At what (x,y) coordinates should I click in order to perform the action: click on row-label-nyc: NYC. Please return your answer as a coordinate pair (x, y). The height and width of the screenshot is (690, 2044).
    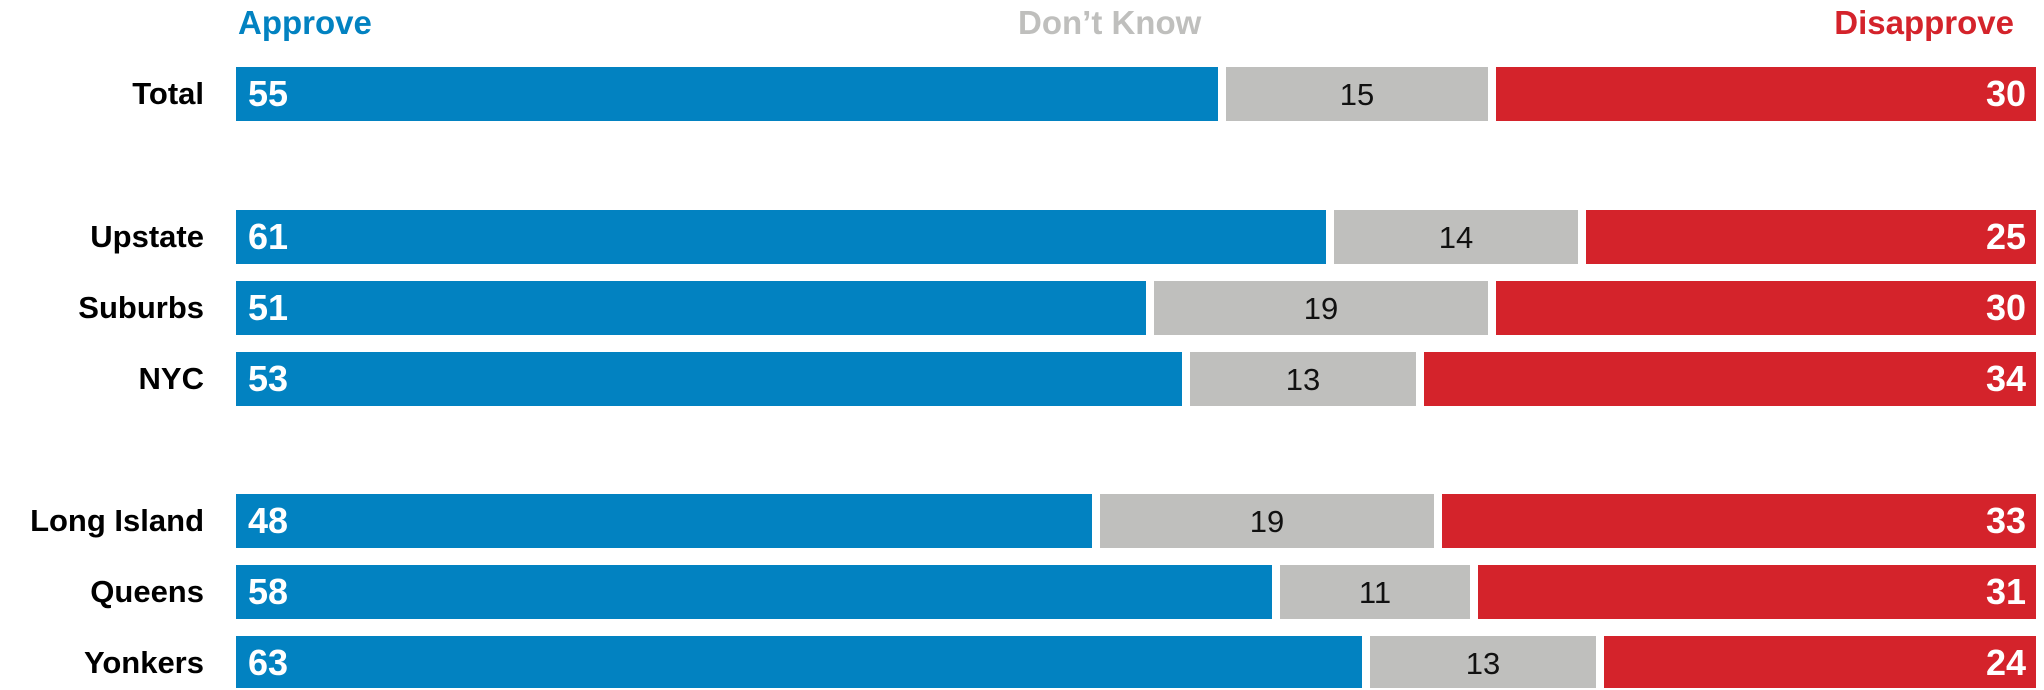
    Looking at the image, I should click on (171, 378).